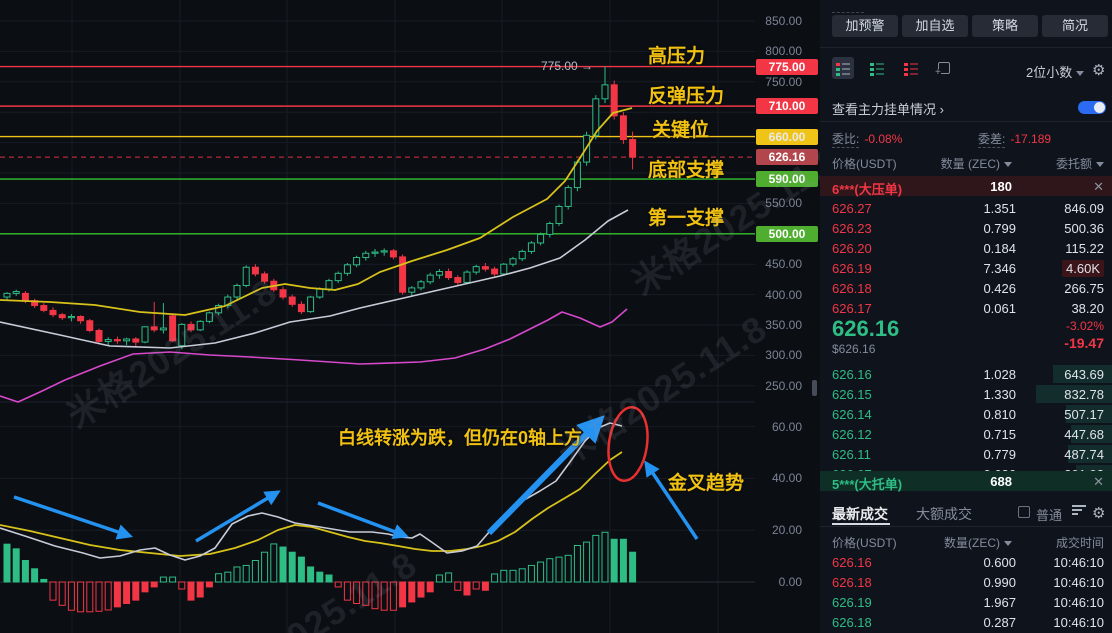  Describe the element at coordinates (866, 328) in the screenshot. I see `last-price: 626.16` at that location.